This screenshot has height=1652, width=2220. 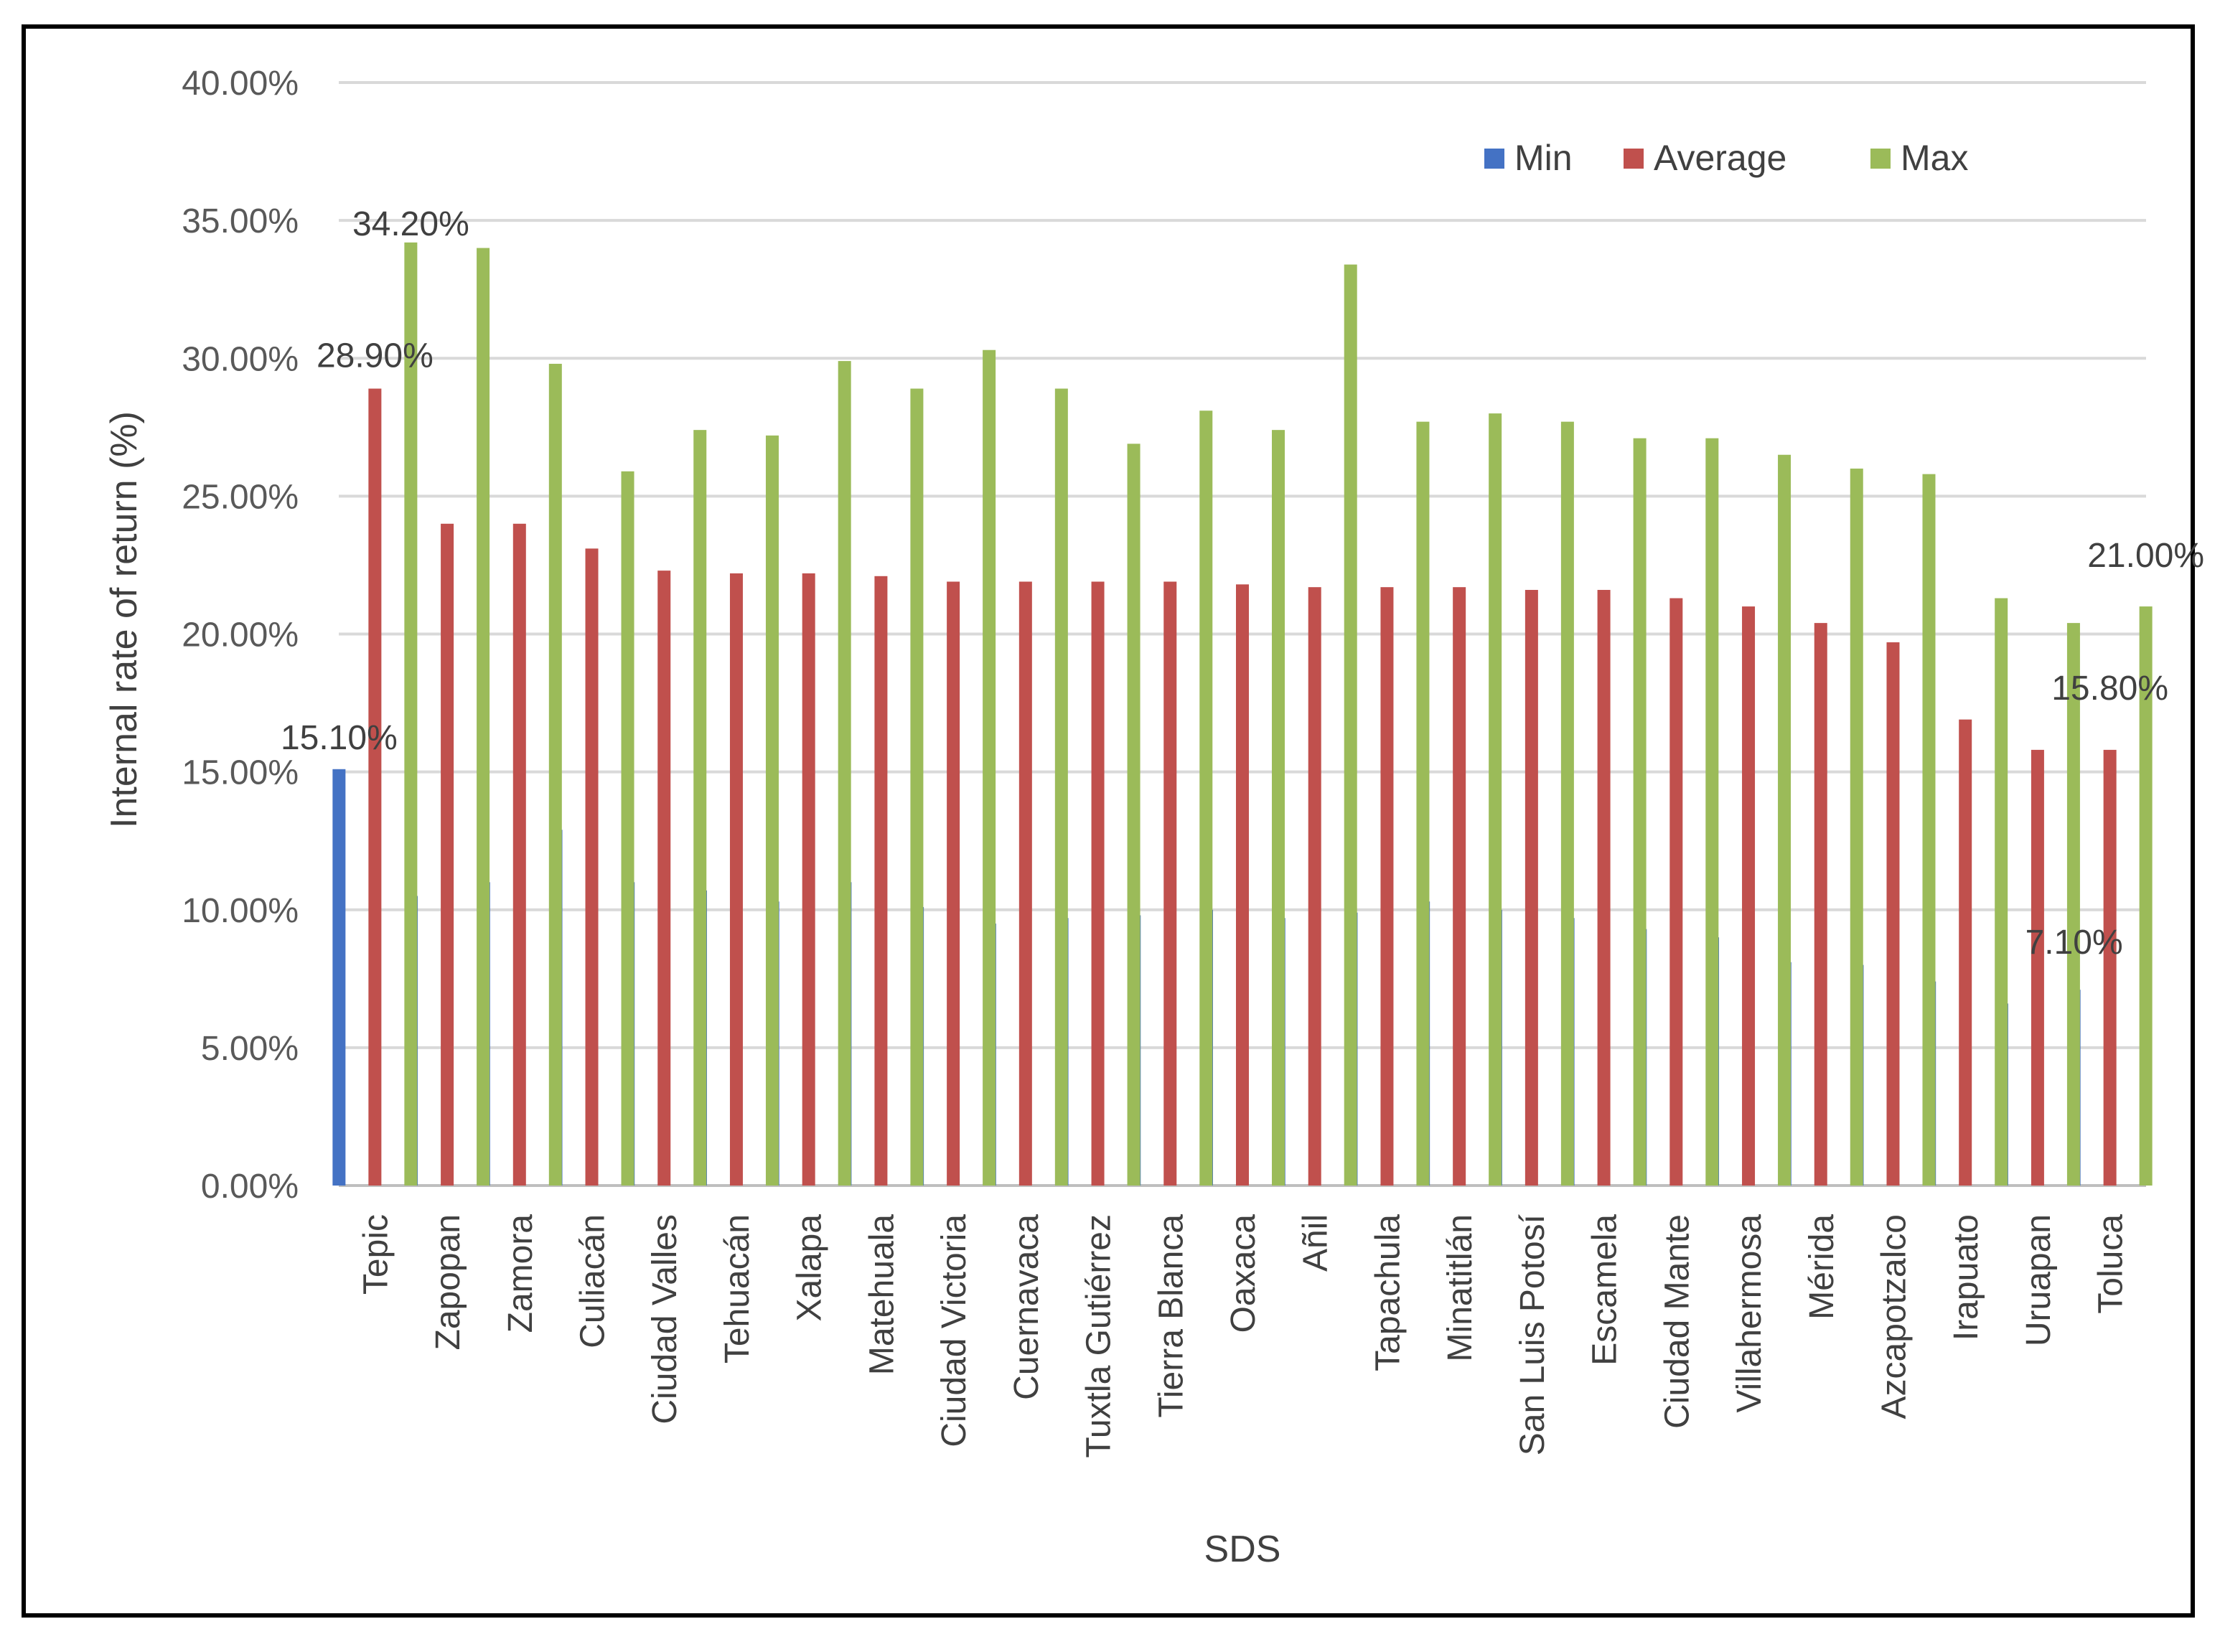 What do you see at coordinates (521, 1273) in the screenshot?
I see `x-tick-label: Zamora` at bounding box center [521, 1273].